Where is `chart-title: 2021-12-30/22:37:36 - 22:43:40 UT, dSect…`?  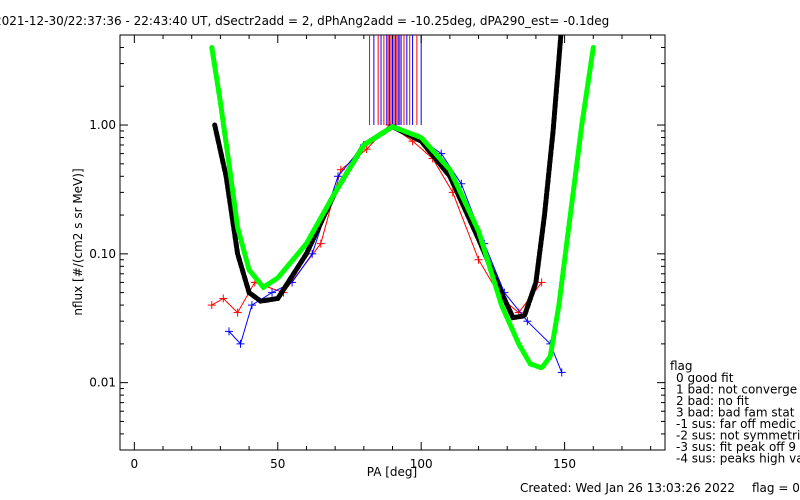
chart-title: 2021-12-30/22:37:36 - 22:43:40 UT, dSect… is located at coordinates (304, 21).